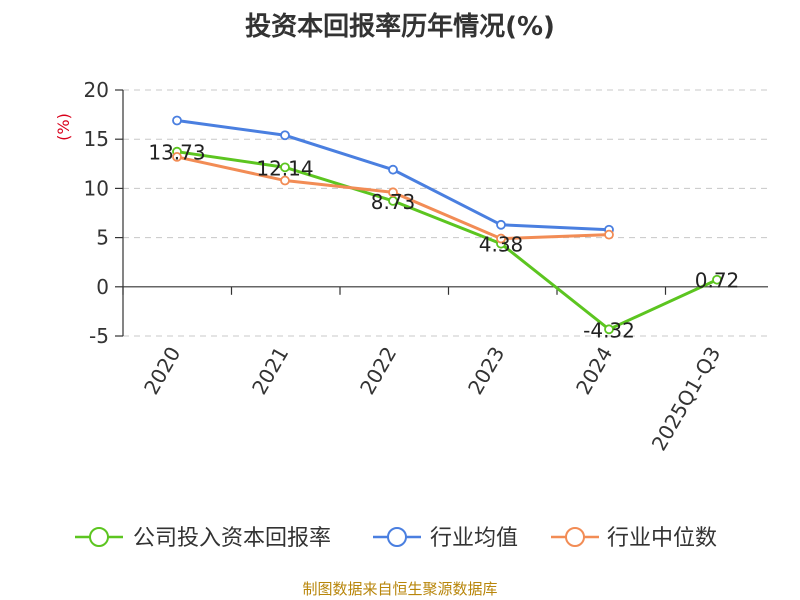 The image size is (800, 600). Describe the element at coordinates (378, 371) in the screenshot. I see `x-tick-label: 2022` at that location.